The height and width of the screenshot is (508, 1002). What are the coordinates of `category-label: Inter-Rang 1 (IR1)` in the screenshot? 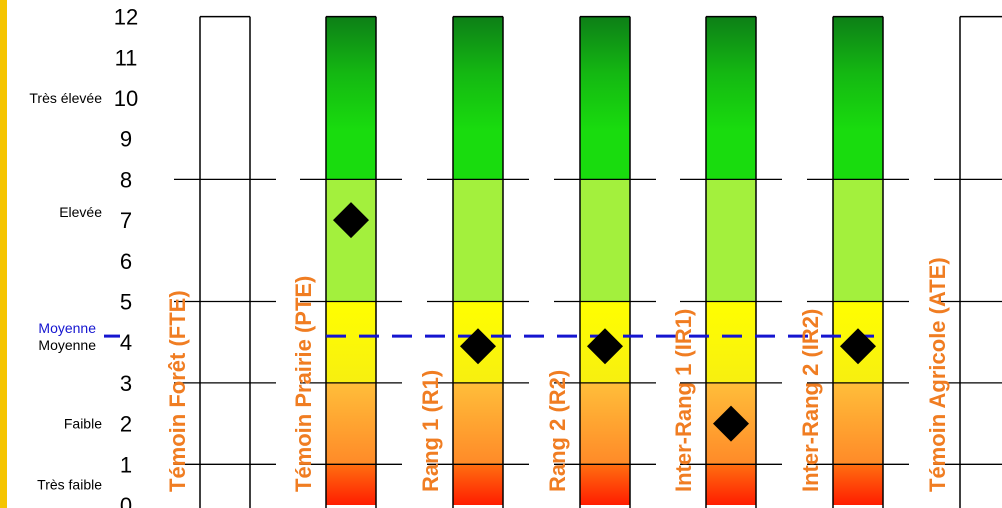 It's located at (683, 400).